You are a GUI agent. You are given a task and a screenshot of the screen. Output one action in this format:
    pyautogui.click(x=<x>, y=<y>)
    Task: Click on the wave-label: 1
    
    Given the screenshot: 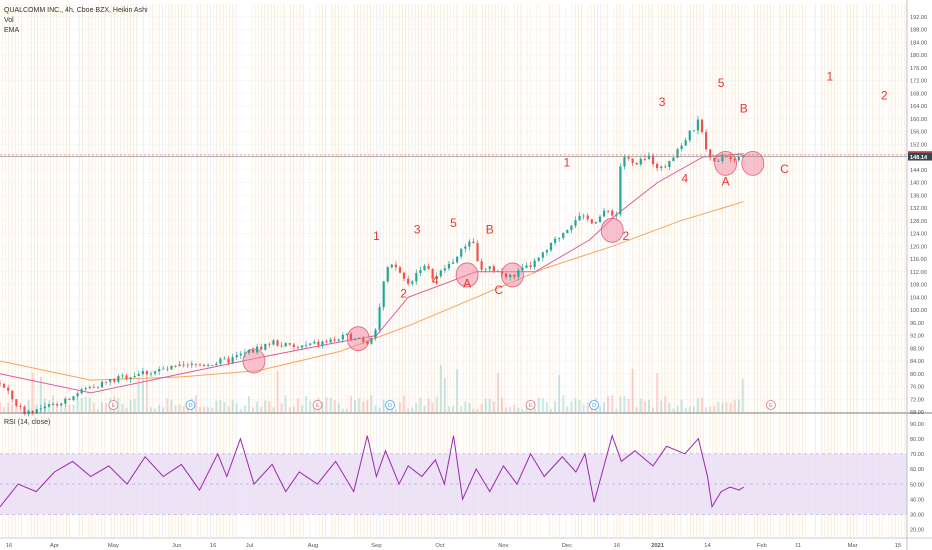 What is the action you would take?
    pyautogui.click(x=830, y=77)
    